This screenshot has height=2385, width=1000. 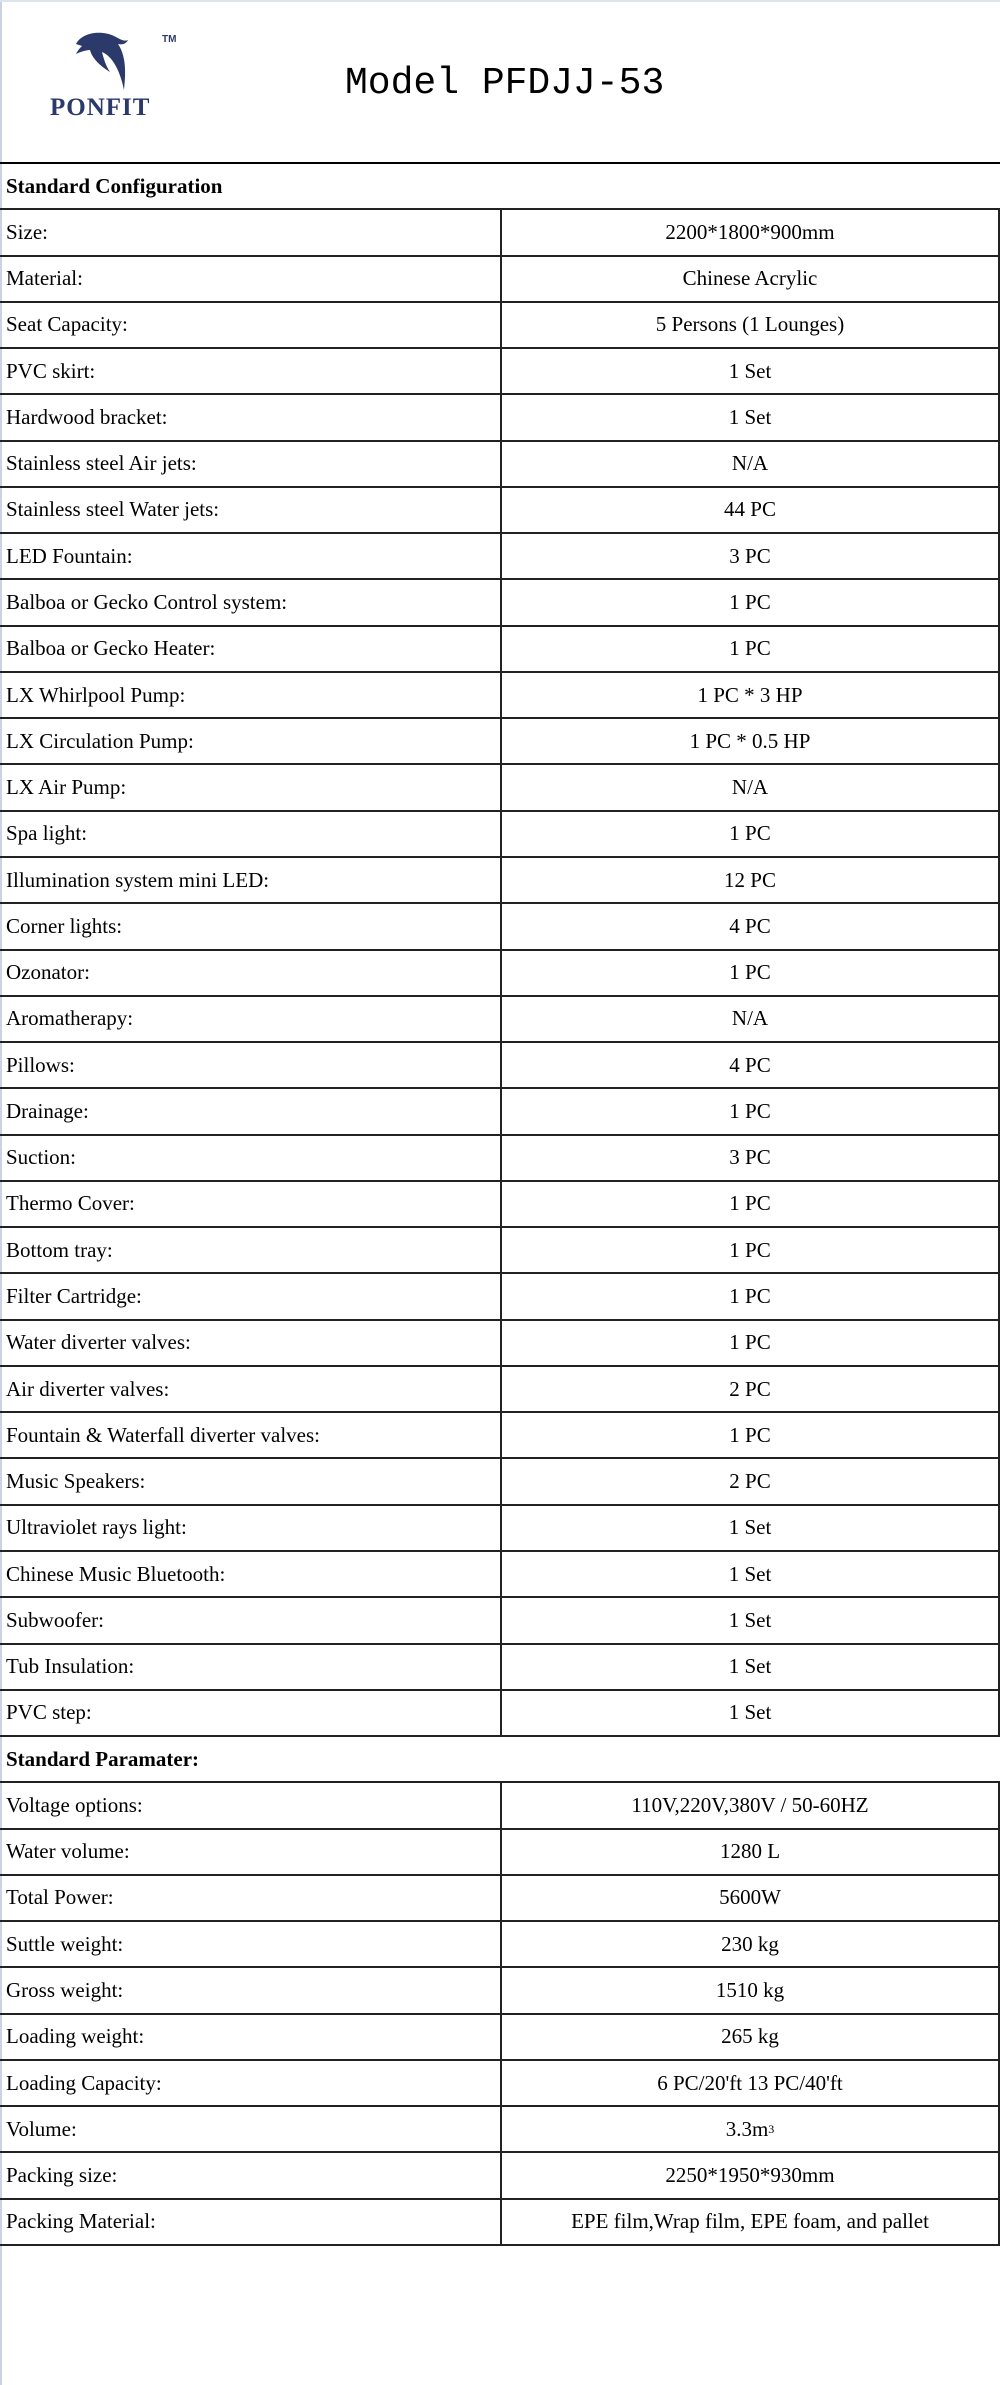 I want to click on spec-value: 1 PC * 3 HP, so click(x=750, y=694).